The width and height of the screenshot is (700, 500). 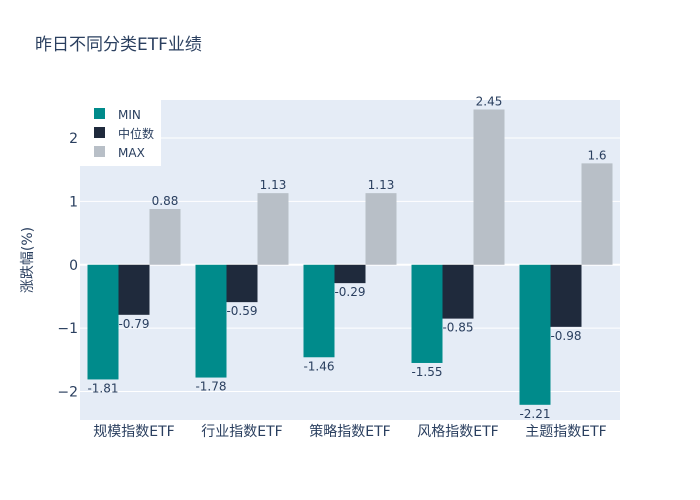 I want to click on legend-background, so click(x=120, y=133).